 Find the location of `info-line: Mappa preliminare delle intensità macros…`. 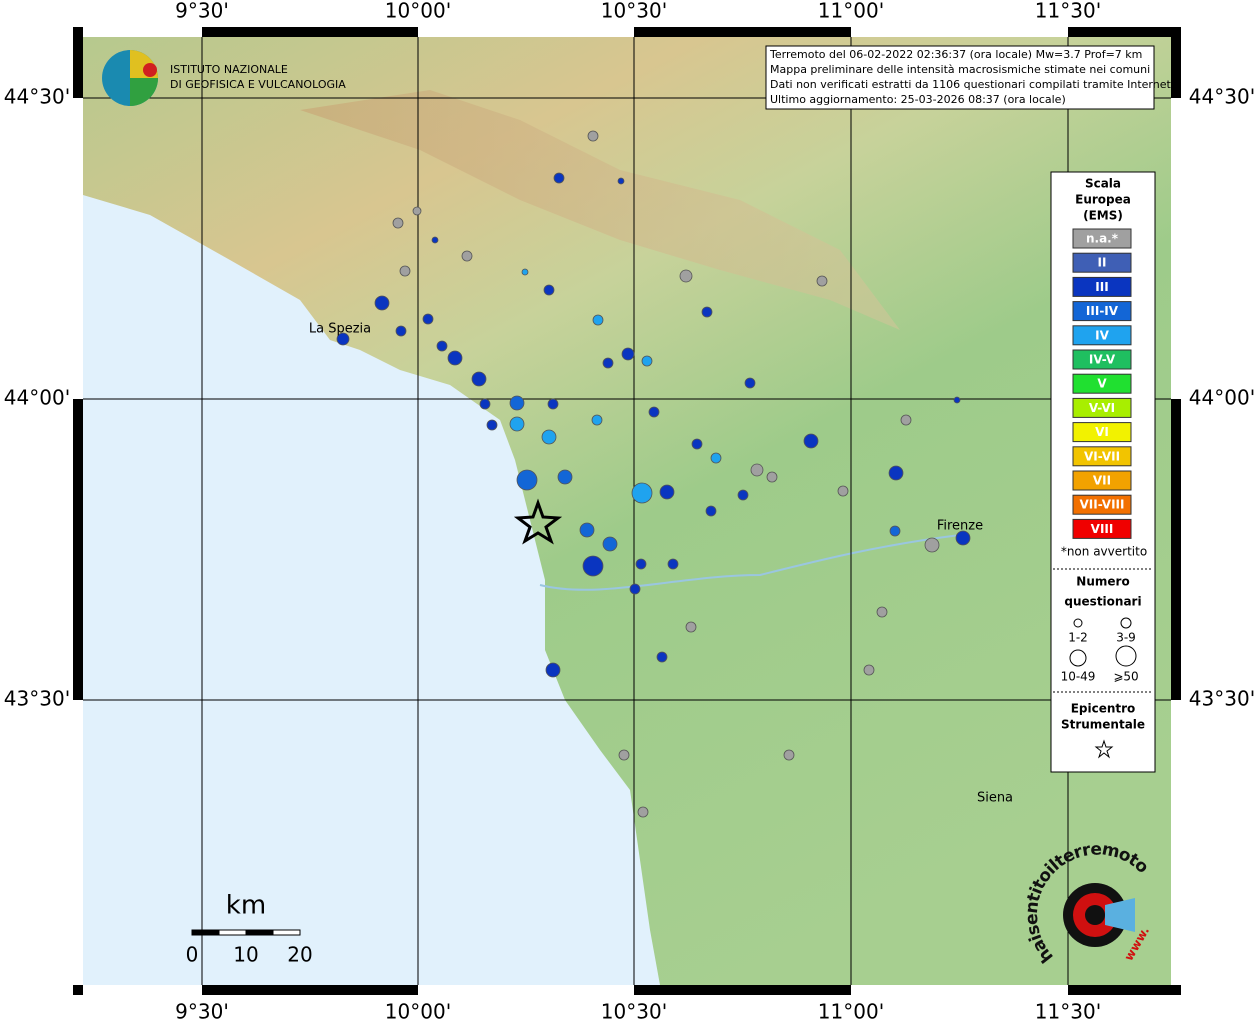

info-line: Mappa preliminare delle intensità macros… is located at coordinates (960, 69).